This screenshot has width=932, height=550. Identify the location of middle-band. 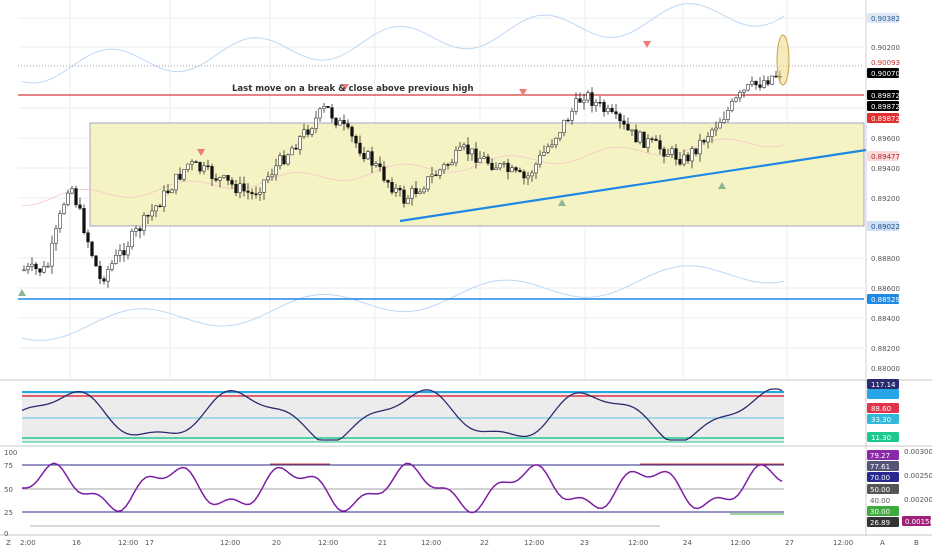
(403, 172).